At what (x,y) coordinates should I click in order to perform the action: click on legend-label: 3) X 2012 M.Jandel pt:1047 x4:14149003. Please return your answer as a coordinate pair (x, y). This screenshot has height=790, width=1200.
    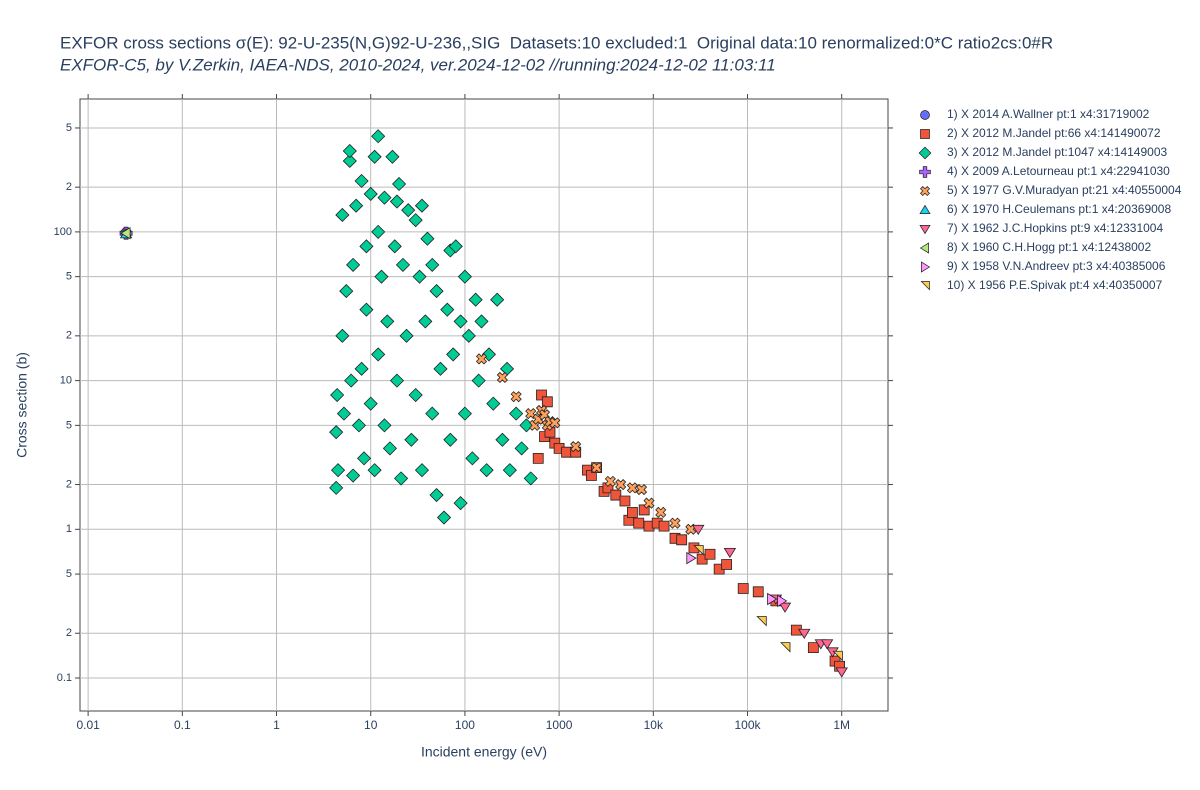
    Looking at the image, I should click on (1057, 152).